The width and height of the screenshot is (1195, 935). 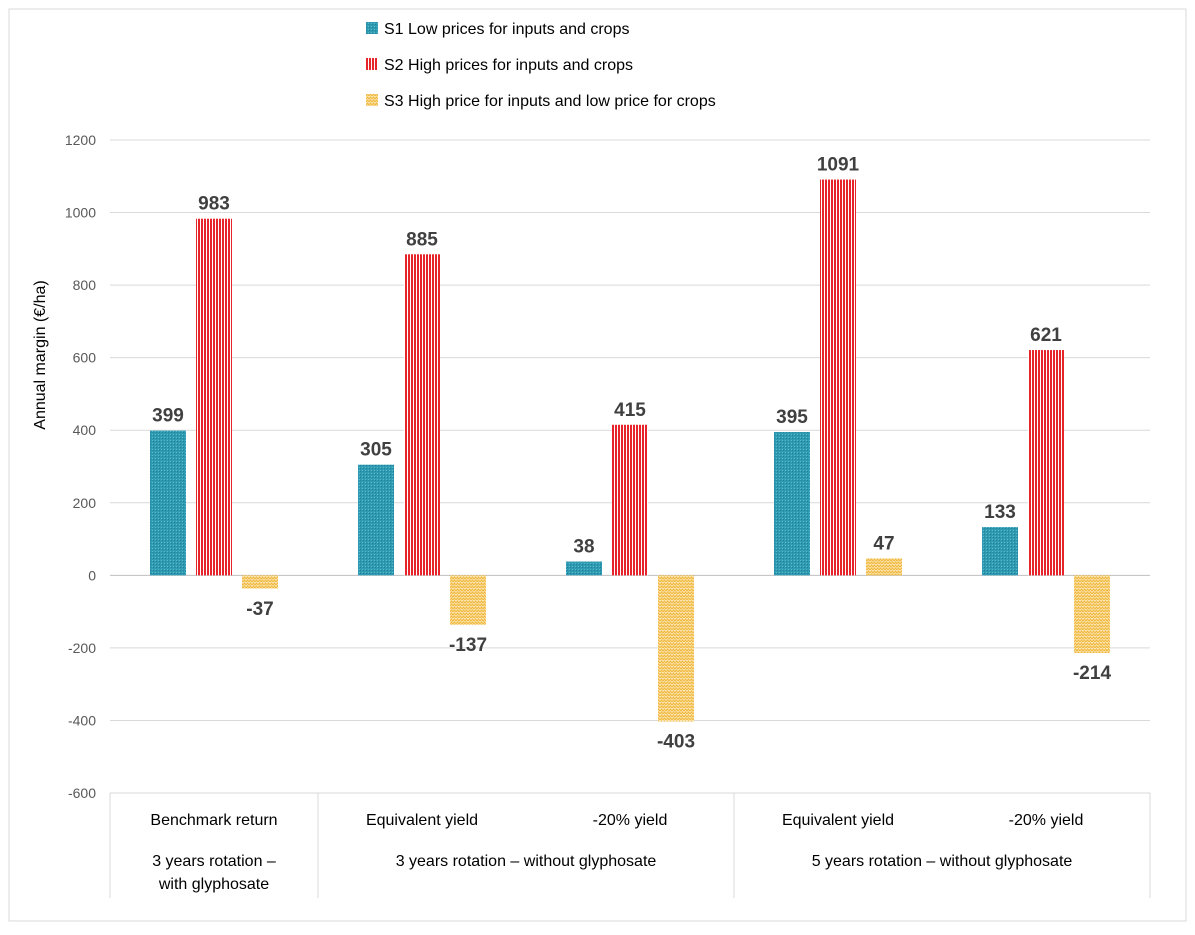 I want to click on y-tick-label: 400, so click(x=85, y=430).